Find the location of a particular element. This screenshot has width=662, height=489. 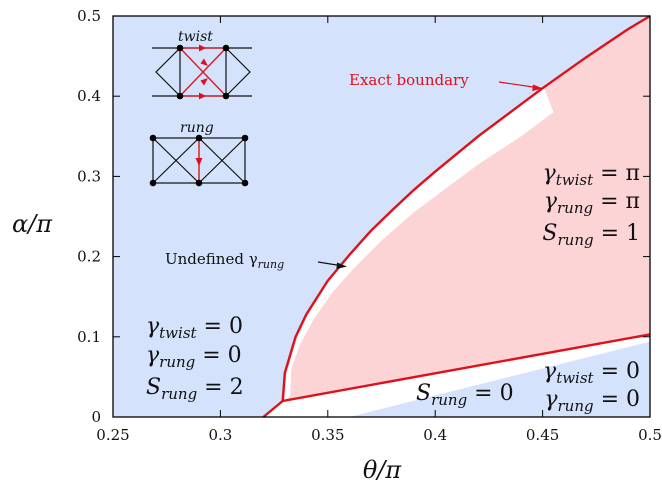

region-left-label-line: Srung = 2 is located at coordinates (195, 389).